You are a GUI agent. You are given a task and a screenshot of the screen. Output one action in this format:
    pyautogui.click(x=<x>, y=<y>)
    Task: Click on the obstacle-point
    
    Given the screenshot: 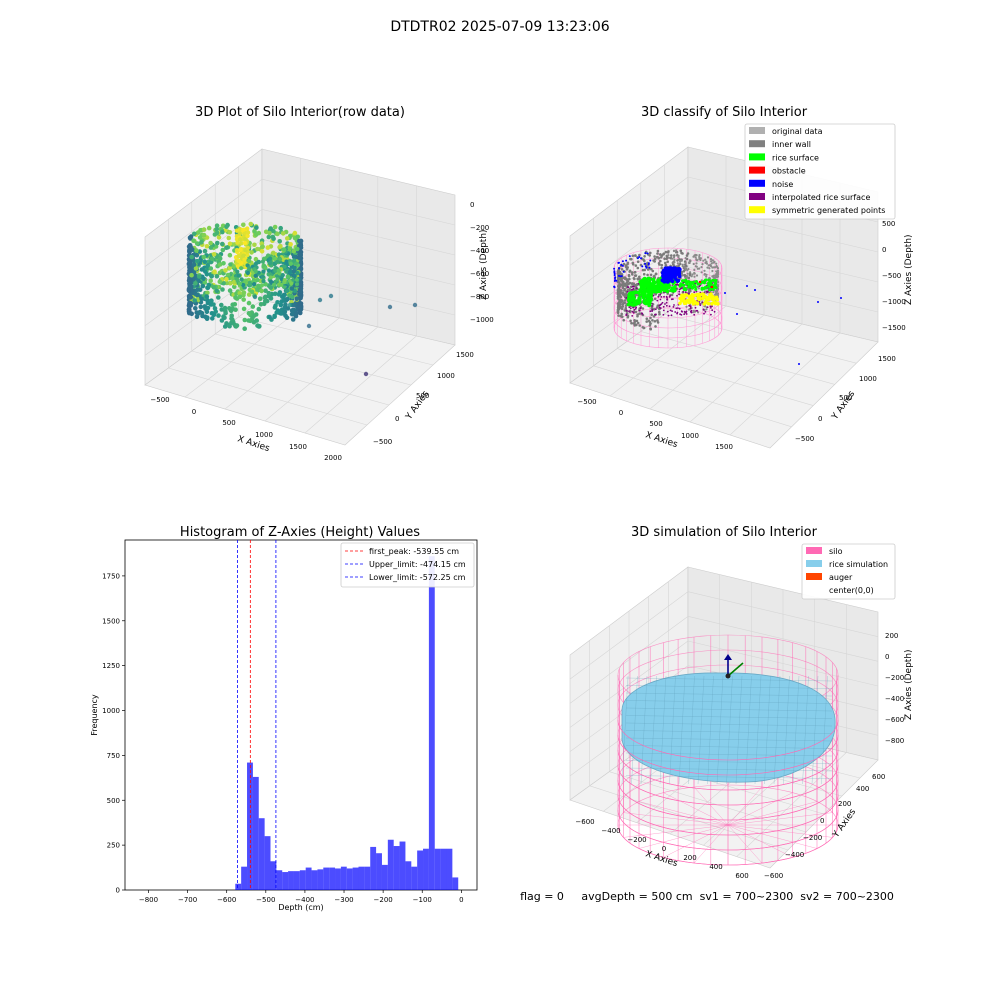 What is the action you would take?
    pyautogui.click(x=712, y=287)
    